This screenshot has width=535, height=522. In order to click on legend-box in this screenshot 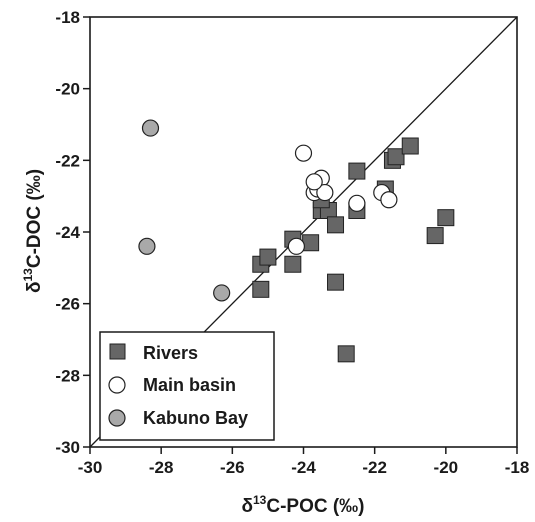, I will do `click(187, 386)`.